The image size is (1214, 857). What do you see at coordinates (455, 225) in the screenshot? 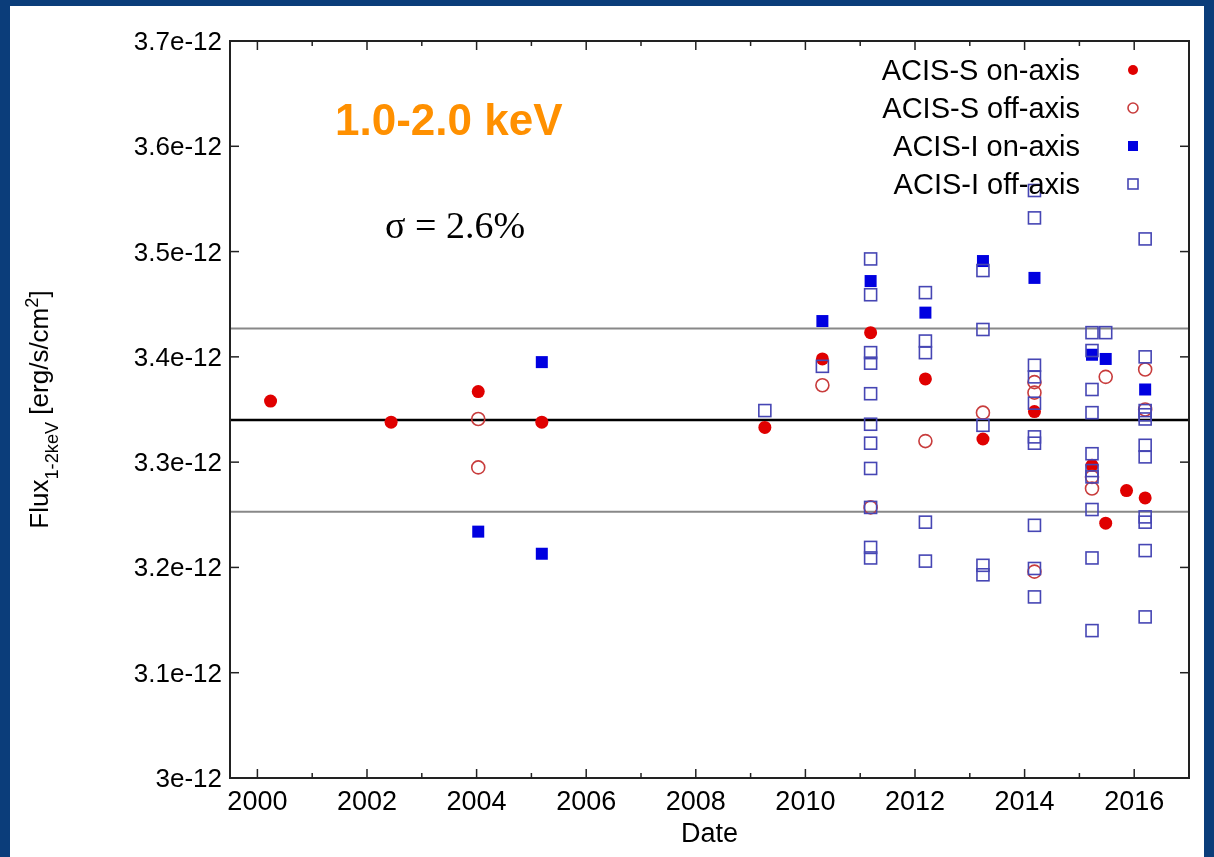
I see `annotation: σ = 2.6%` at bounding box center [455, 225].